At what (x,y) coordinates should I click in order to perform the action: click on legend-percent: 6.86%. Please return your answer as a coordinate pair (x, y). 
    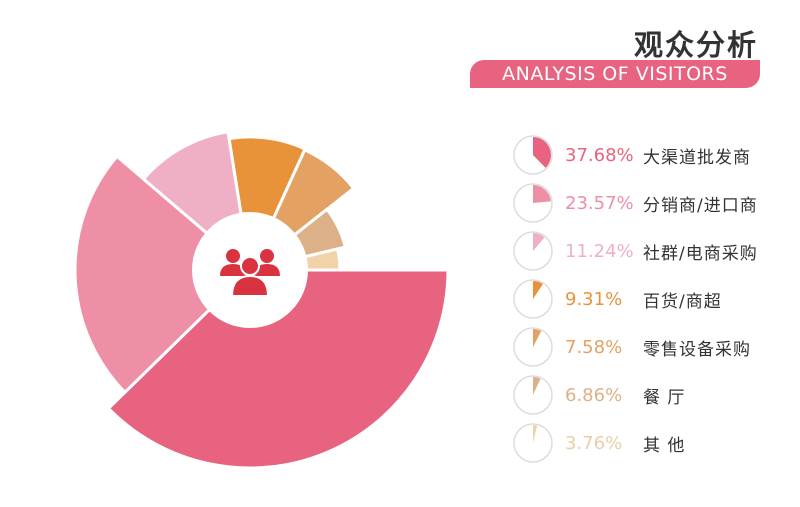
    Looking at the image, I should click on (594, 395).